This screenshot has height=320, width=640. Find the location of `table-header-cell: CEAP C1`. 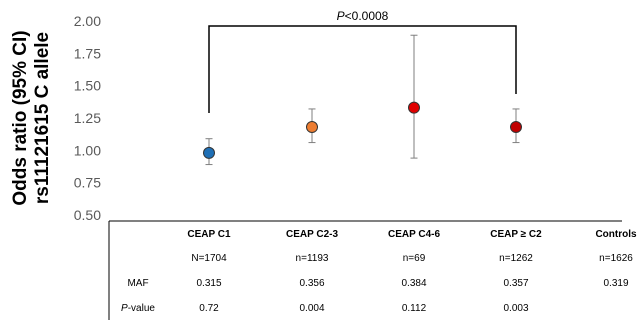

table-header-cell: CEAP C1 is located at coordinates (209, 234).